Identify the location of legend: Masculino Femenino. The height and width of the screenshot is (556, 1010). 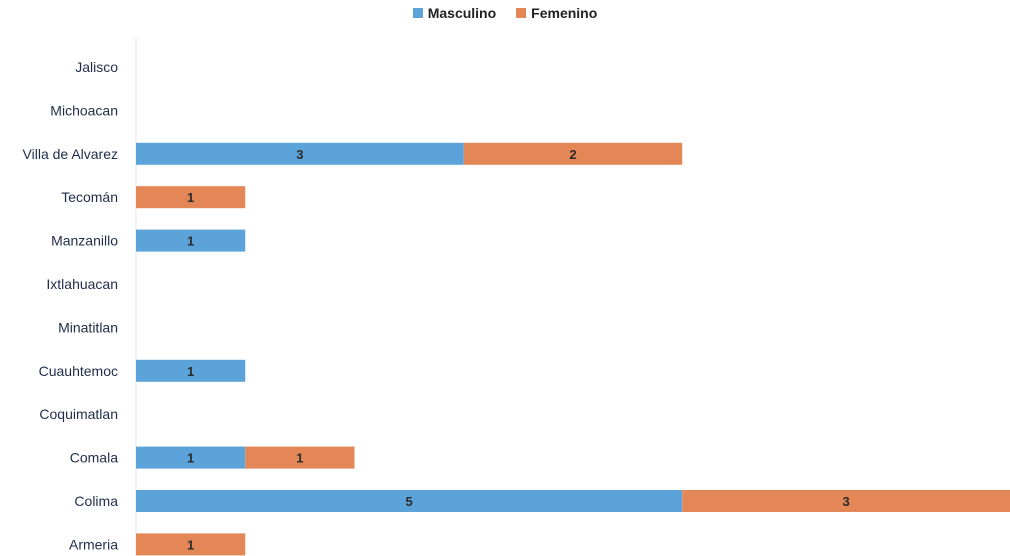
(505, 13).